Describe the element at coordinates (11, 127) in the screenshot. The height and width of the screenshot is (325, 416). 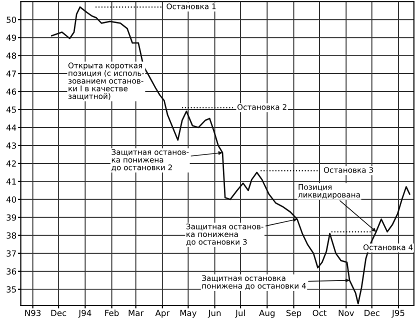
I see `y-tick-label: 44` at that location.